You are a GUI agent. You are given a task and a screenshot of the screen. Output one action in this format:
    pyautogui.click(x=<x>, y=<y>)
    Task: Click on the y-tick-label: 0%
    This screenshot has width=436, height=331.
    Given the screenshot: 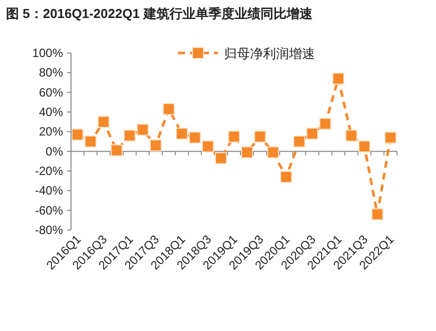 What is the action you would take?
    pyautogui.click(x=55, y=151)
    